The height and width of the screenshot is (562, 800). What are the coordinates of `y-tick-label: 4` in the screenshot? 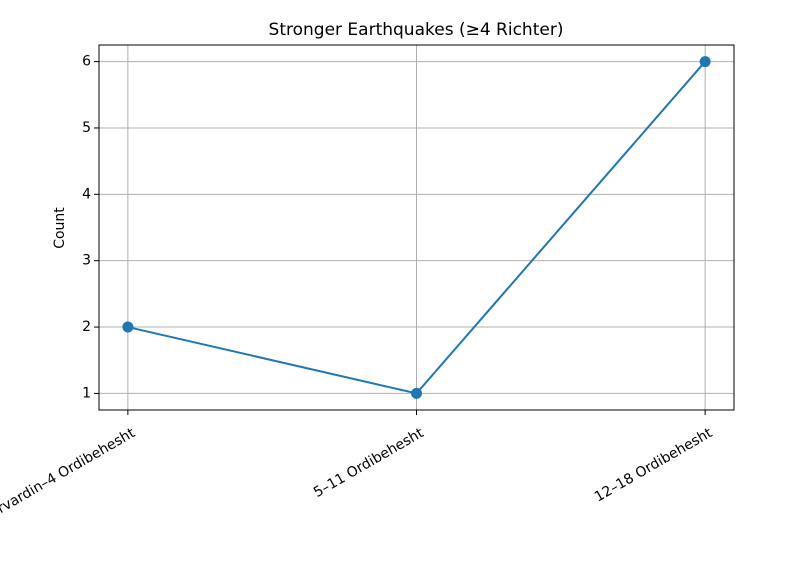 It's located at (86, 194).